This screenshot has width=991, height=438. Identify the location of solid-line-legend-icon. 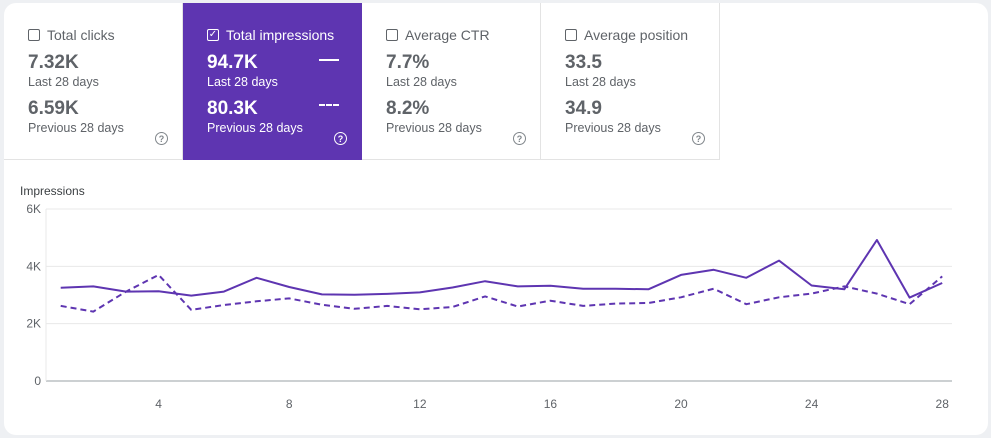
(329, 60).